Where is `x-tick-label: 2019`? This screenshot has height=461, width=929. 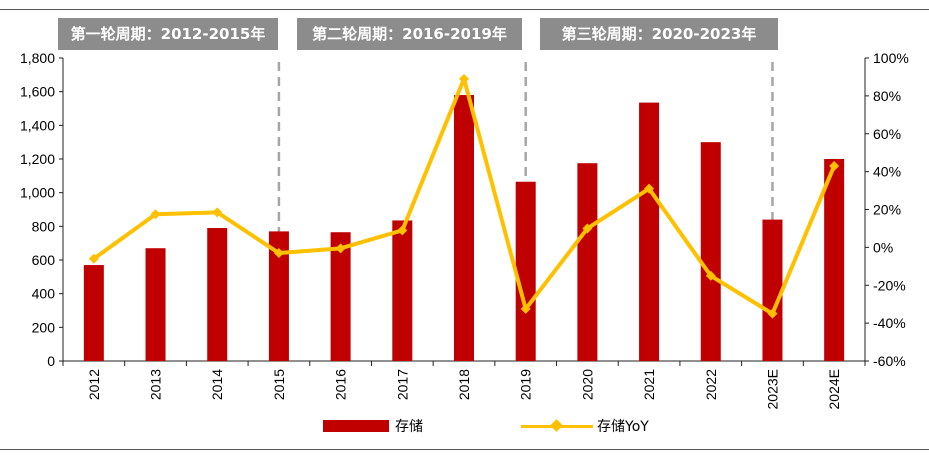 x-tick-label: 2019 is located at coordinates (526, 384).